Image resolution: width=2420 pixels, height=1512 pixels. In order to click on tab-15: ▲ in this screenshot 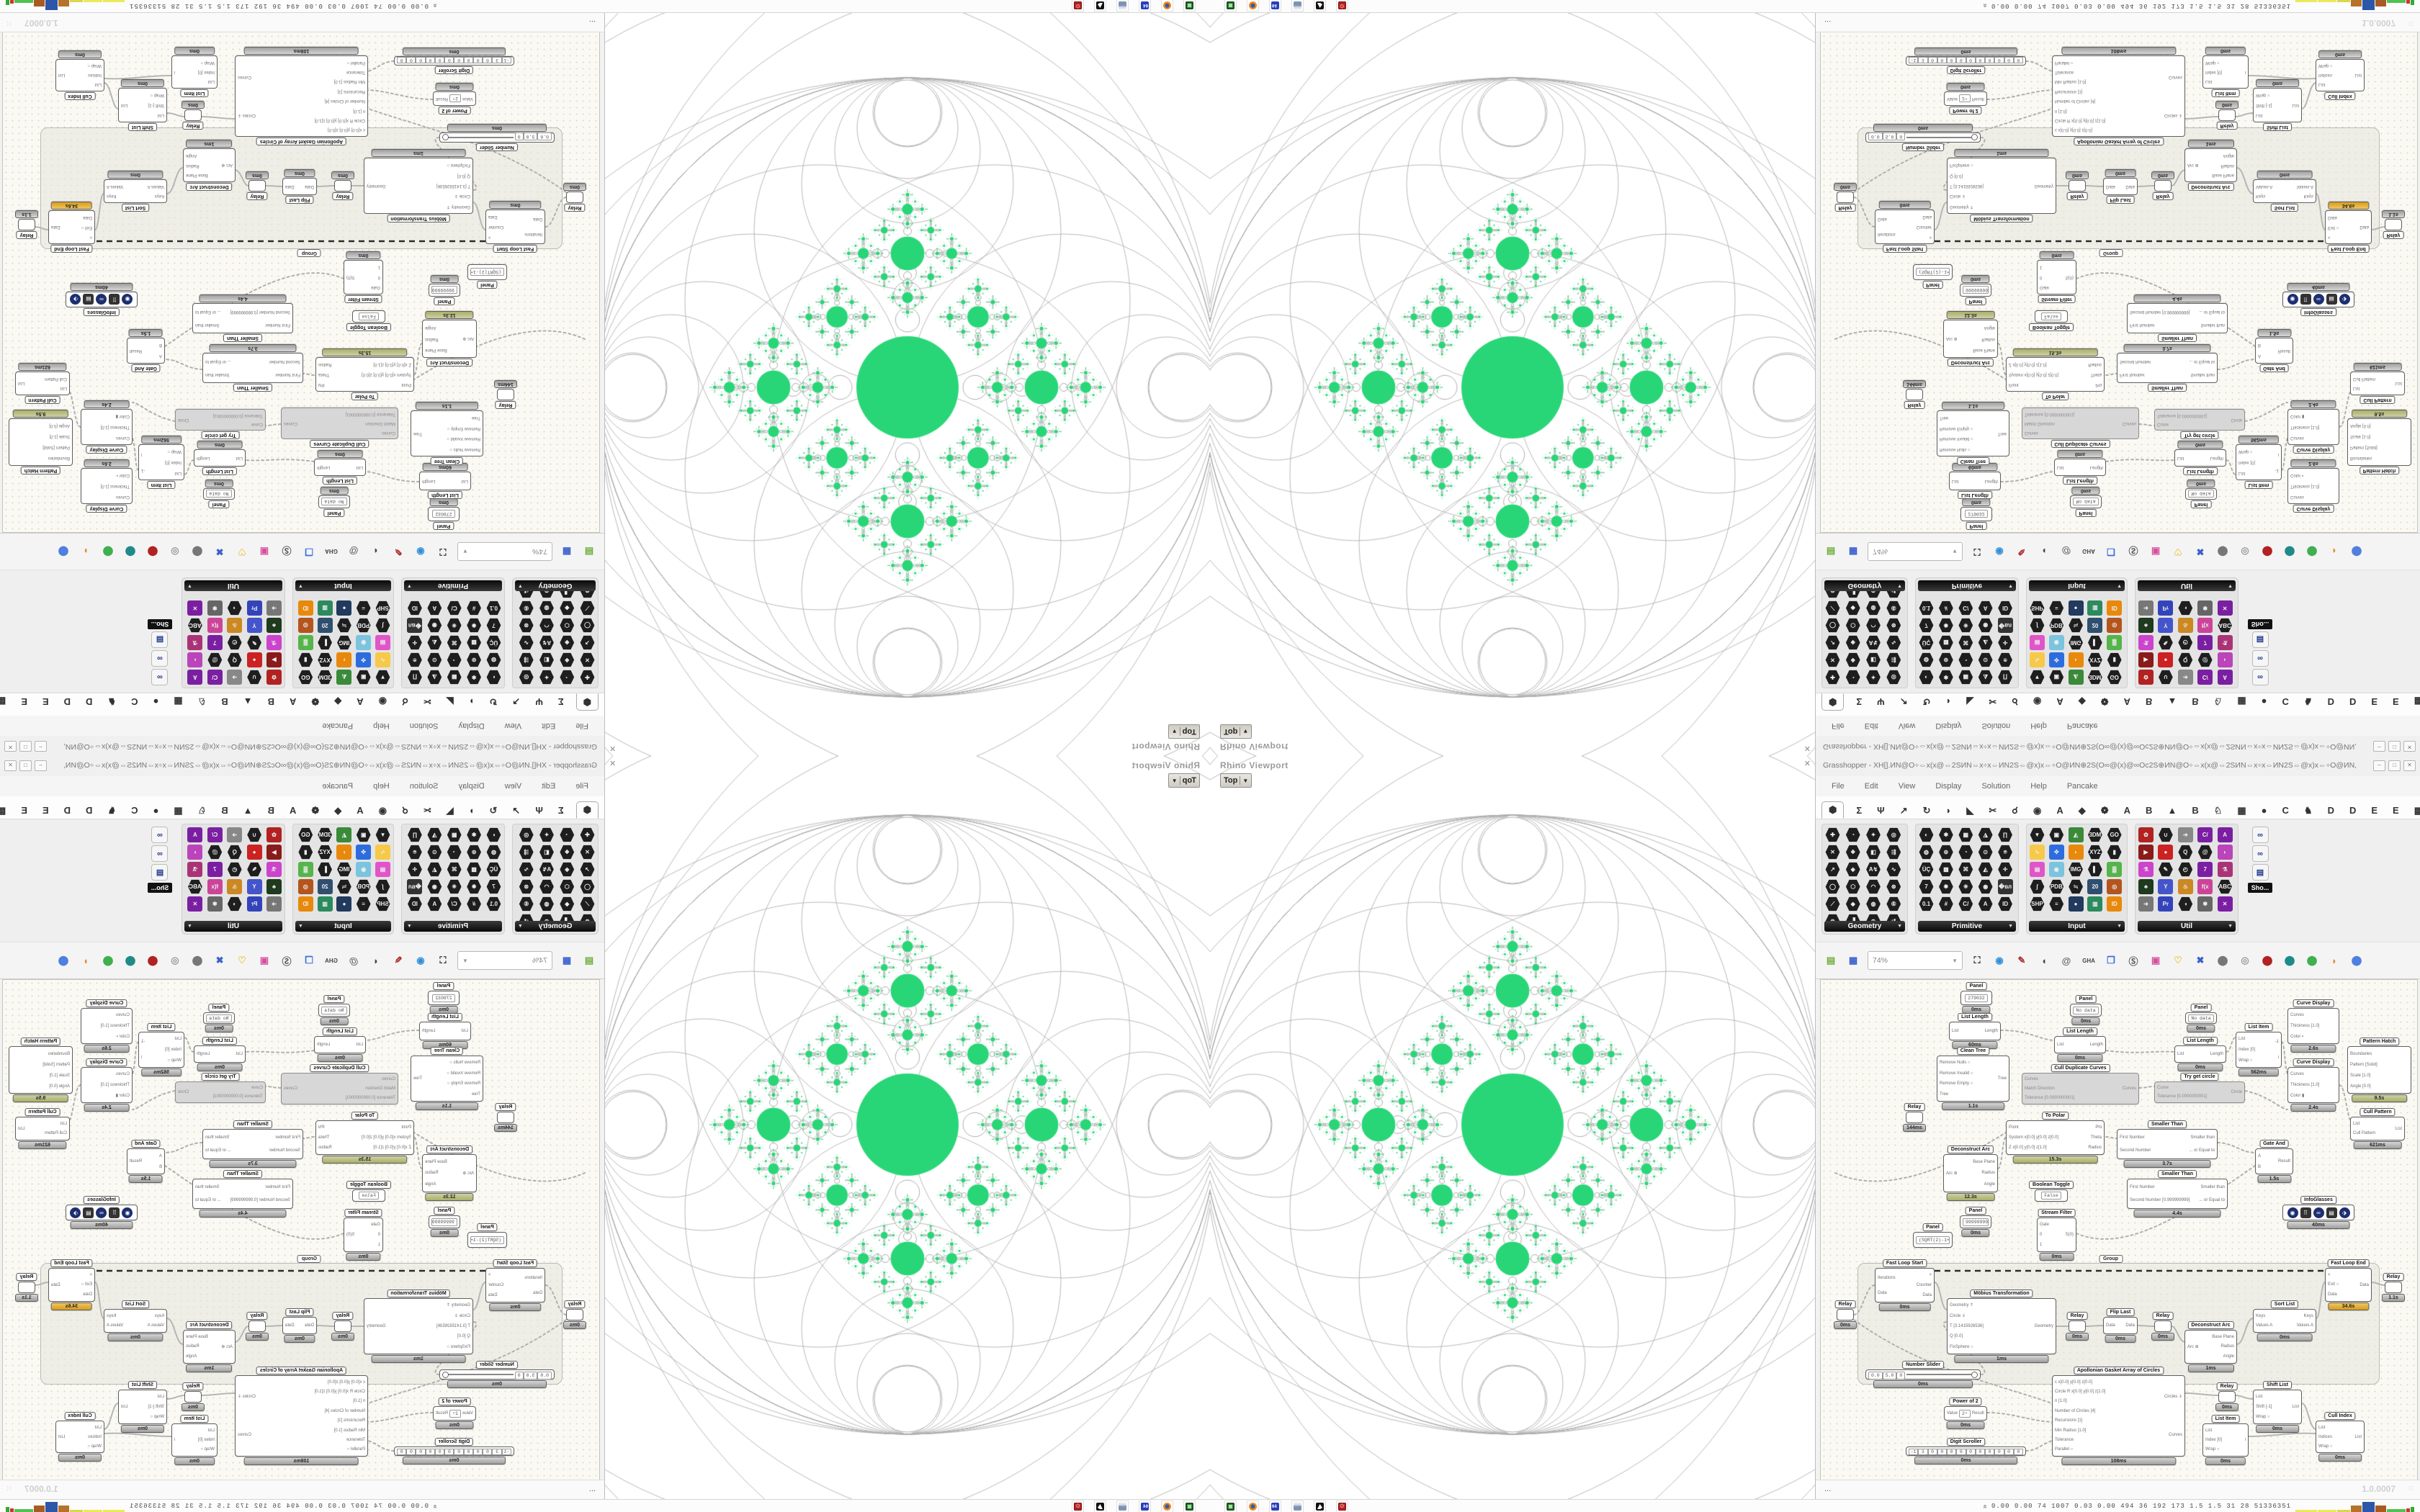, I will do `click(2172, 810)`.